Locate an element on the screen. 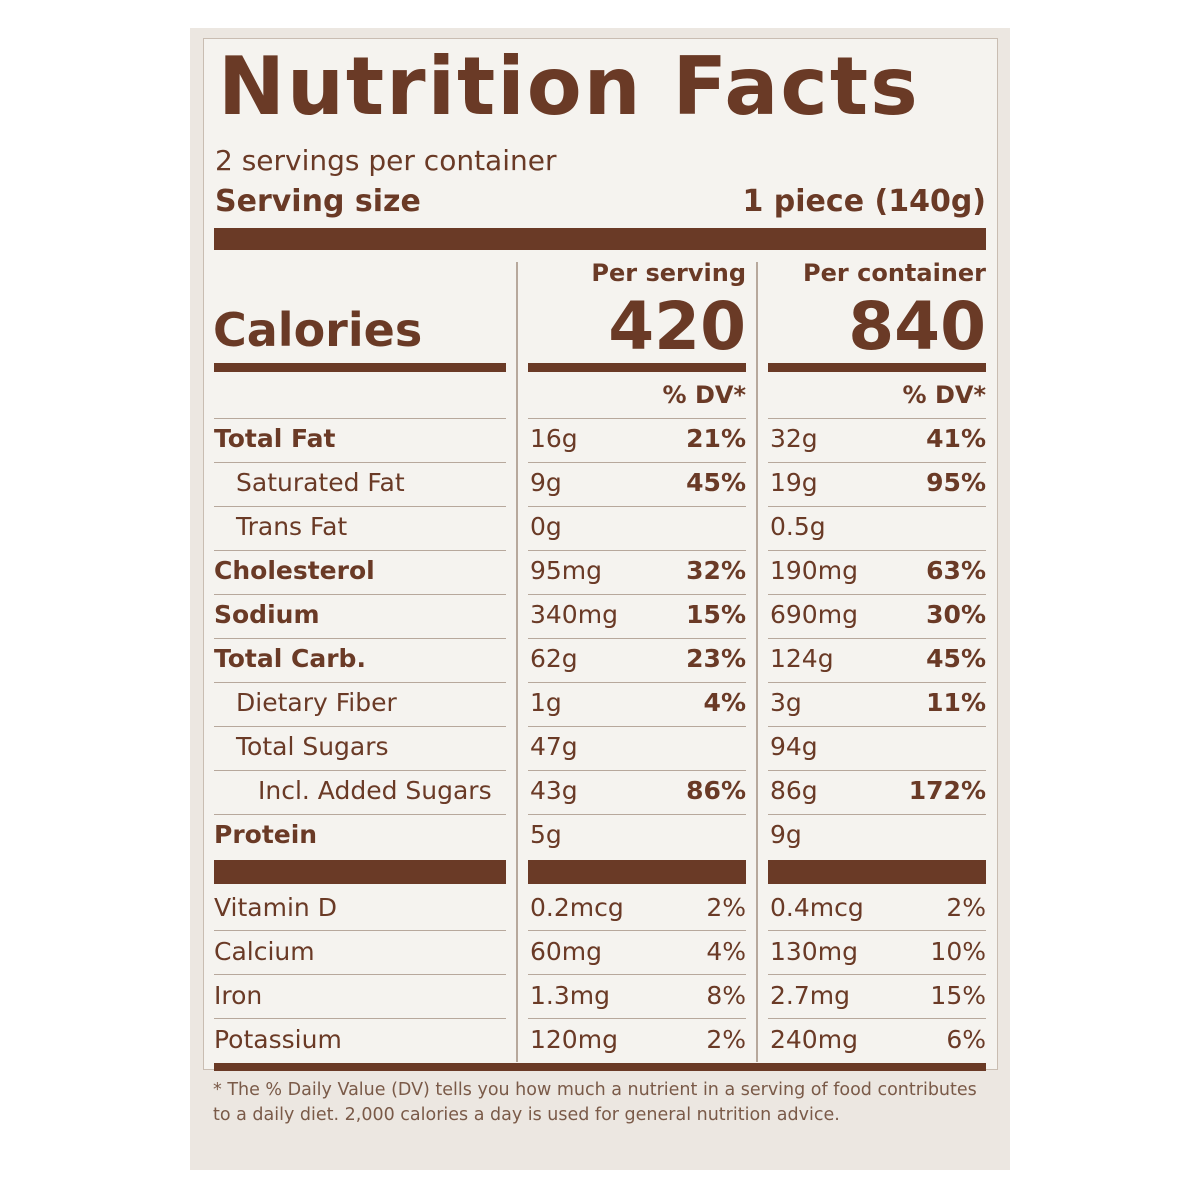  container-dv: 10% is located at coordinates (958, 951).